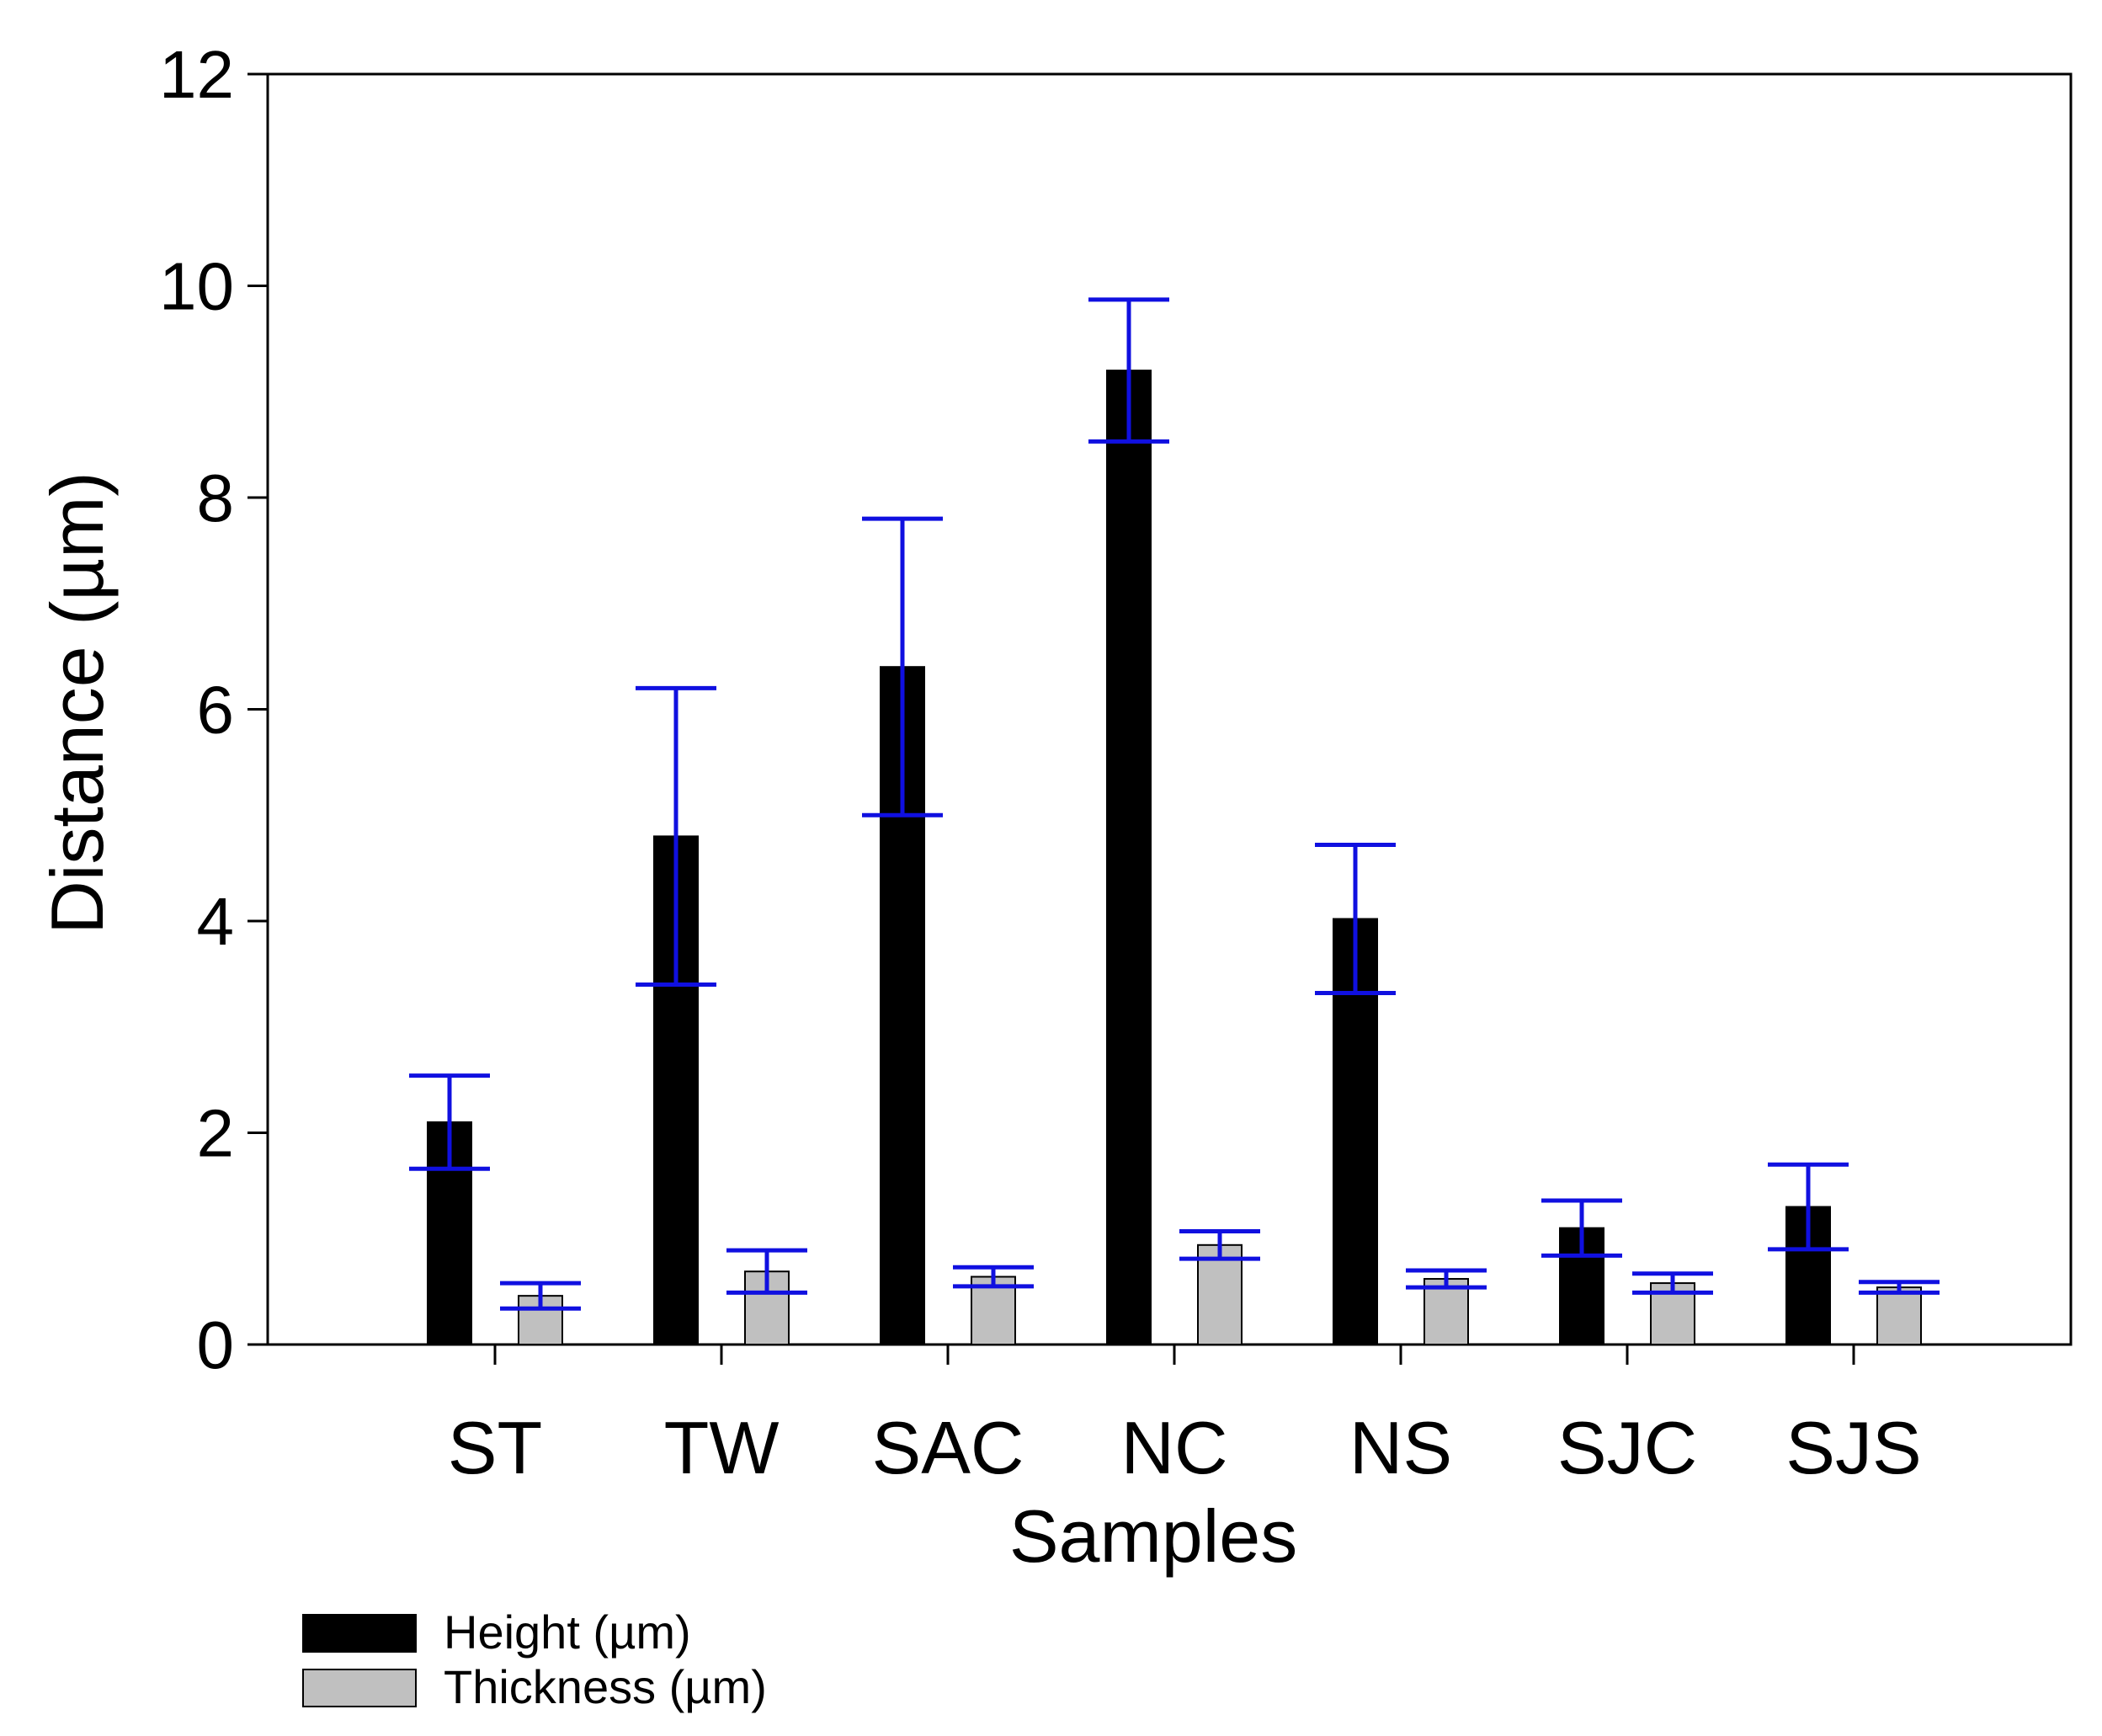 The height and width of the screenshot is (1736, 2102). Describe the element at coordinates (495, 1447) in the screenshot. I see `x-tick-label: ST` at that location.